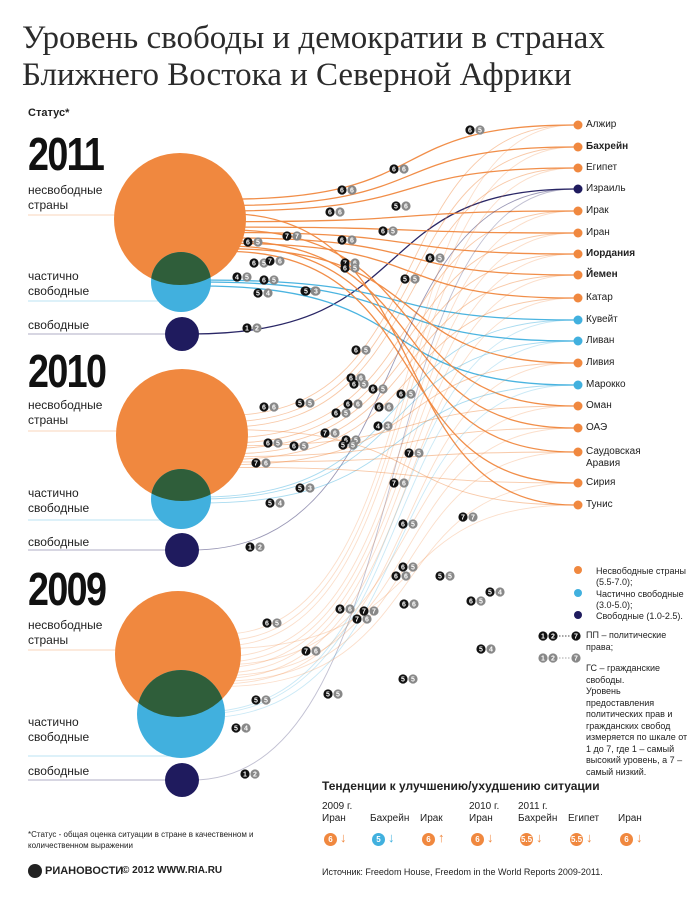 This screenshot has width=700, height=907. What do you see at coordinates (247, 329) in the screenshot?
I see `score-pp-text: 1` at bounding box center [247, 329].